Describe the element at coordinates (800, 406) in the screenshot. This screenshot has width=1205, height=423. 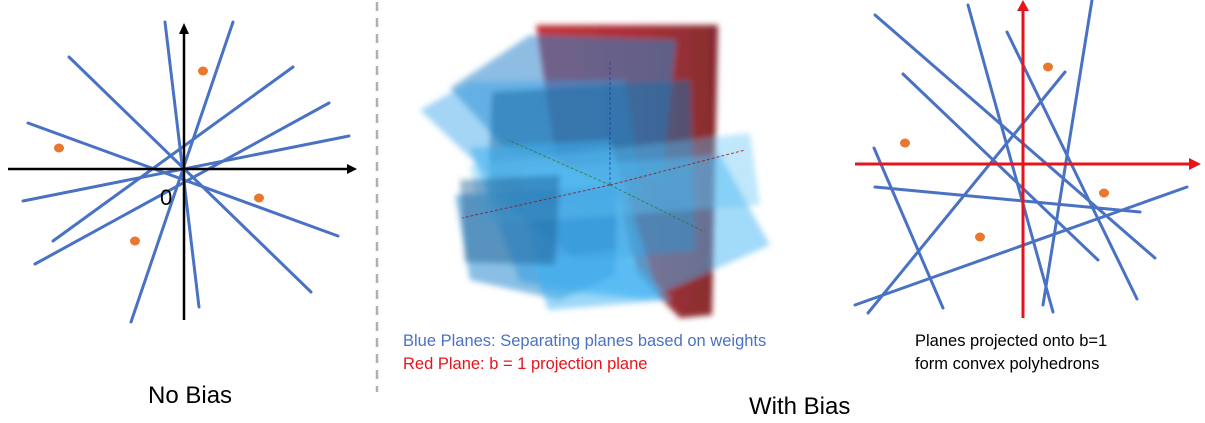
I see `with-bias-caption: With Bias` at that location.